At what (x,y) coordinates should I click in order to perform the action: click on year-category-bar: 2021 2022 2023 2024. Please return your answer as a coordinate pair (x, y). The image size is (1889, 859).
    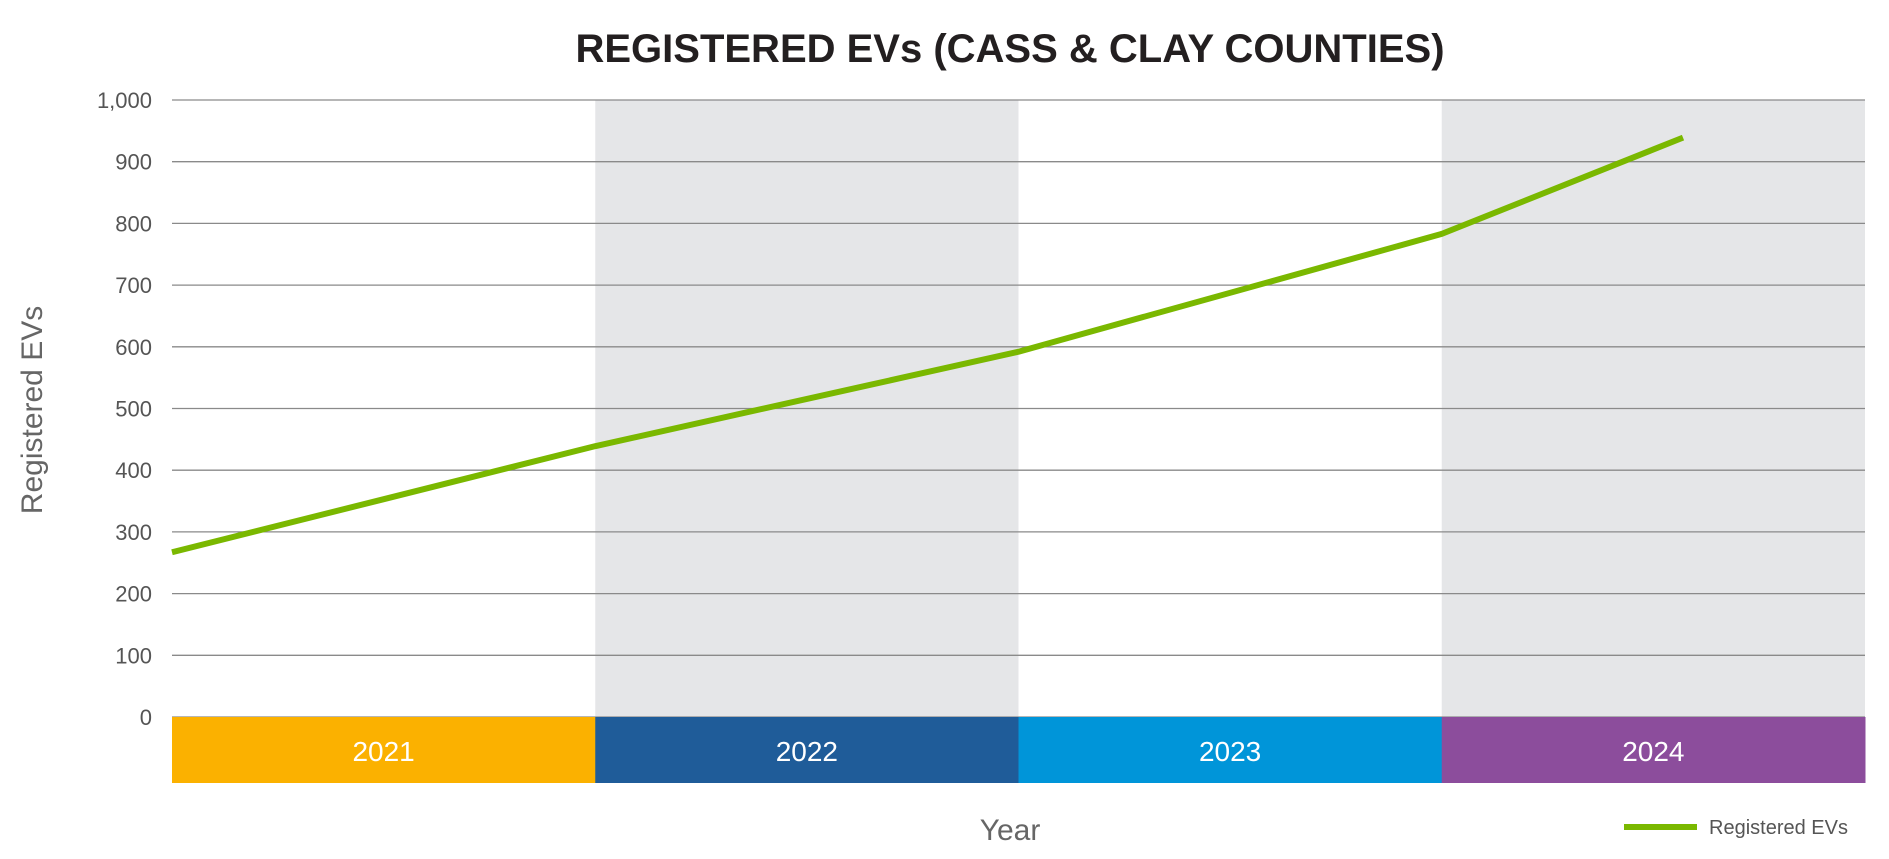
    Looking at the image, I should click on (1019, 750).